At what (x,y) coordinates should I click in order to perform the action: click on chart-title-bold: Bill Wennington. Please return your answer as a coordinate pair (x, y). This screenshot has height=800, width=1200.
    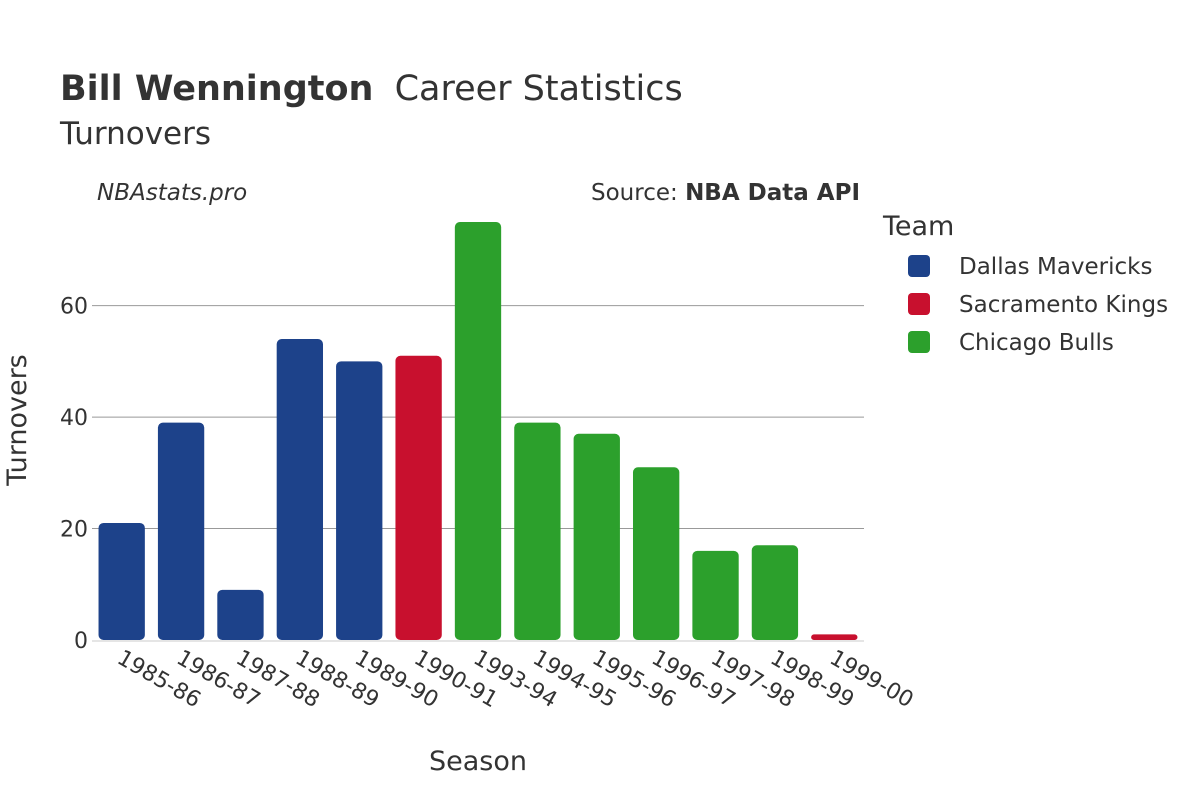
    Looking at the image, I should click on (216, 89).